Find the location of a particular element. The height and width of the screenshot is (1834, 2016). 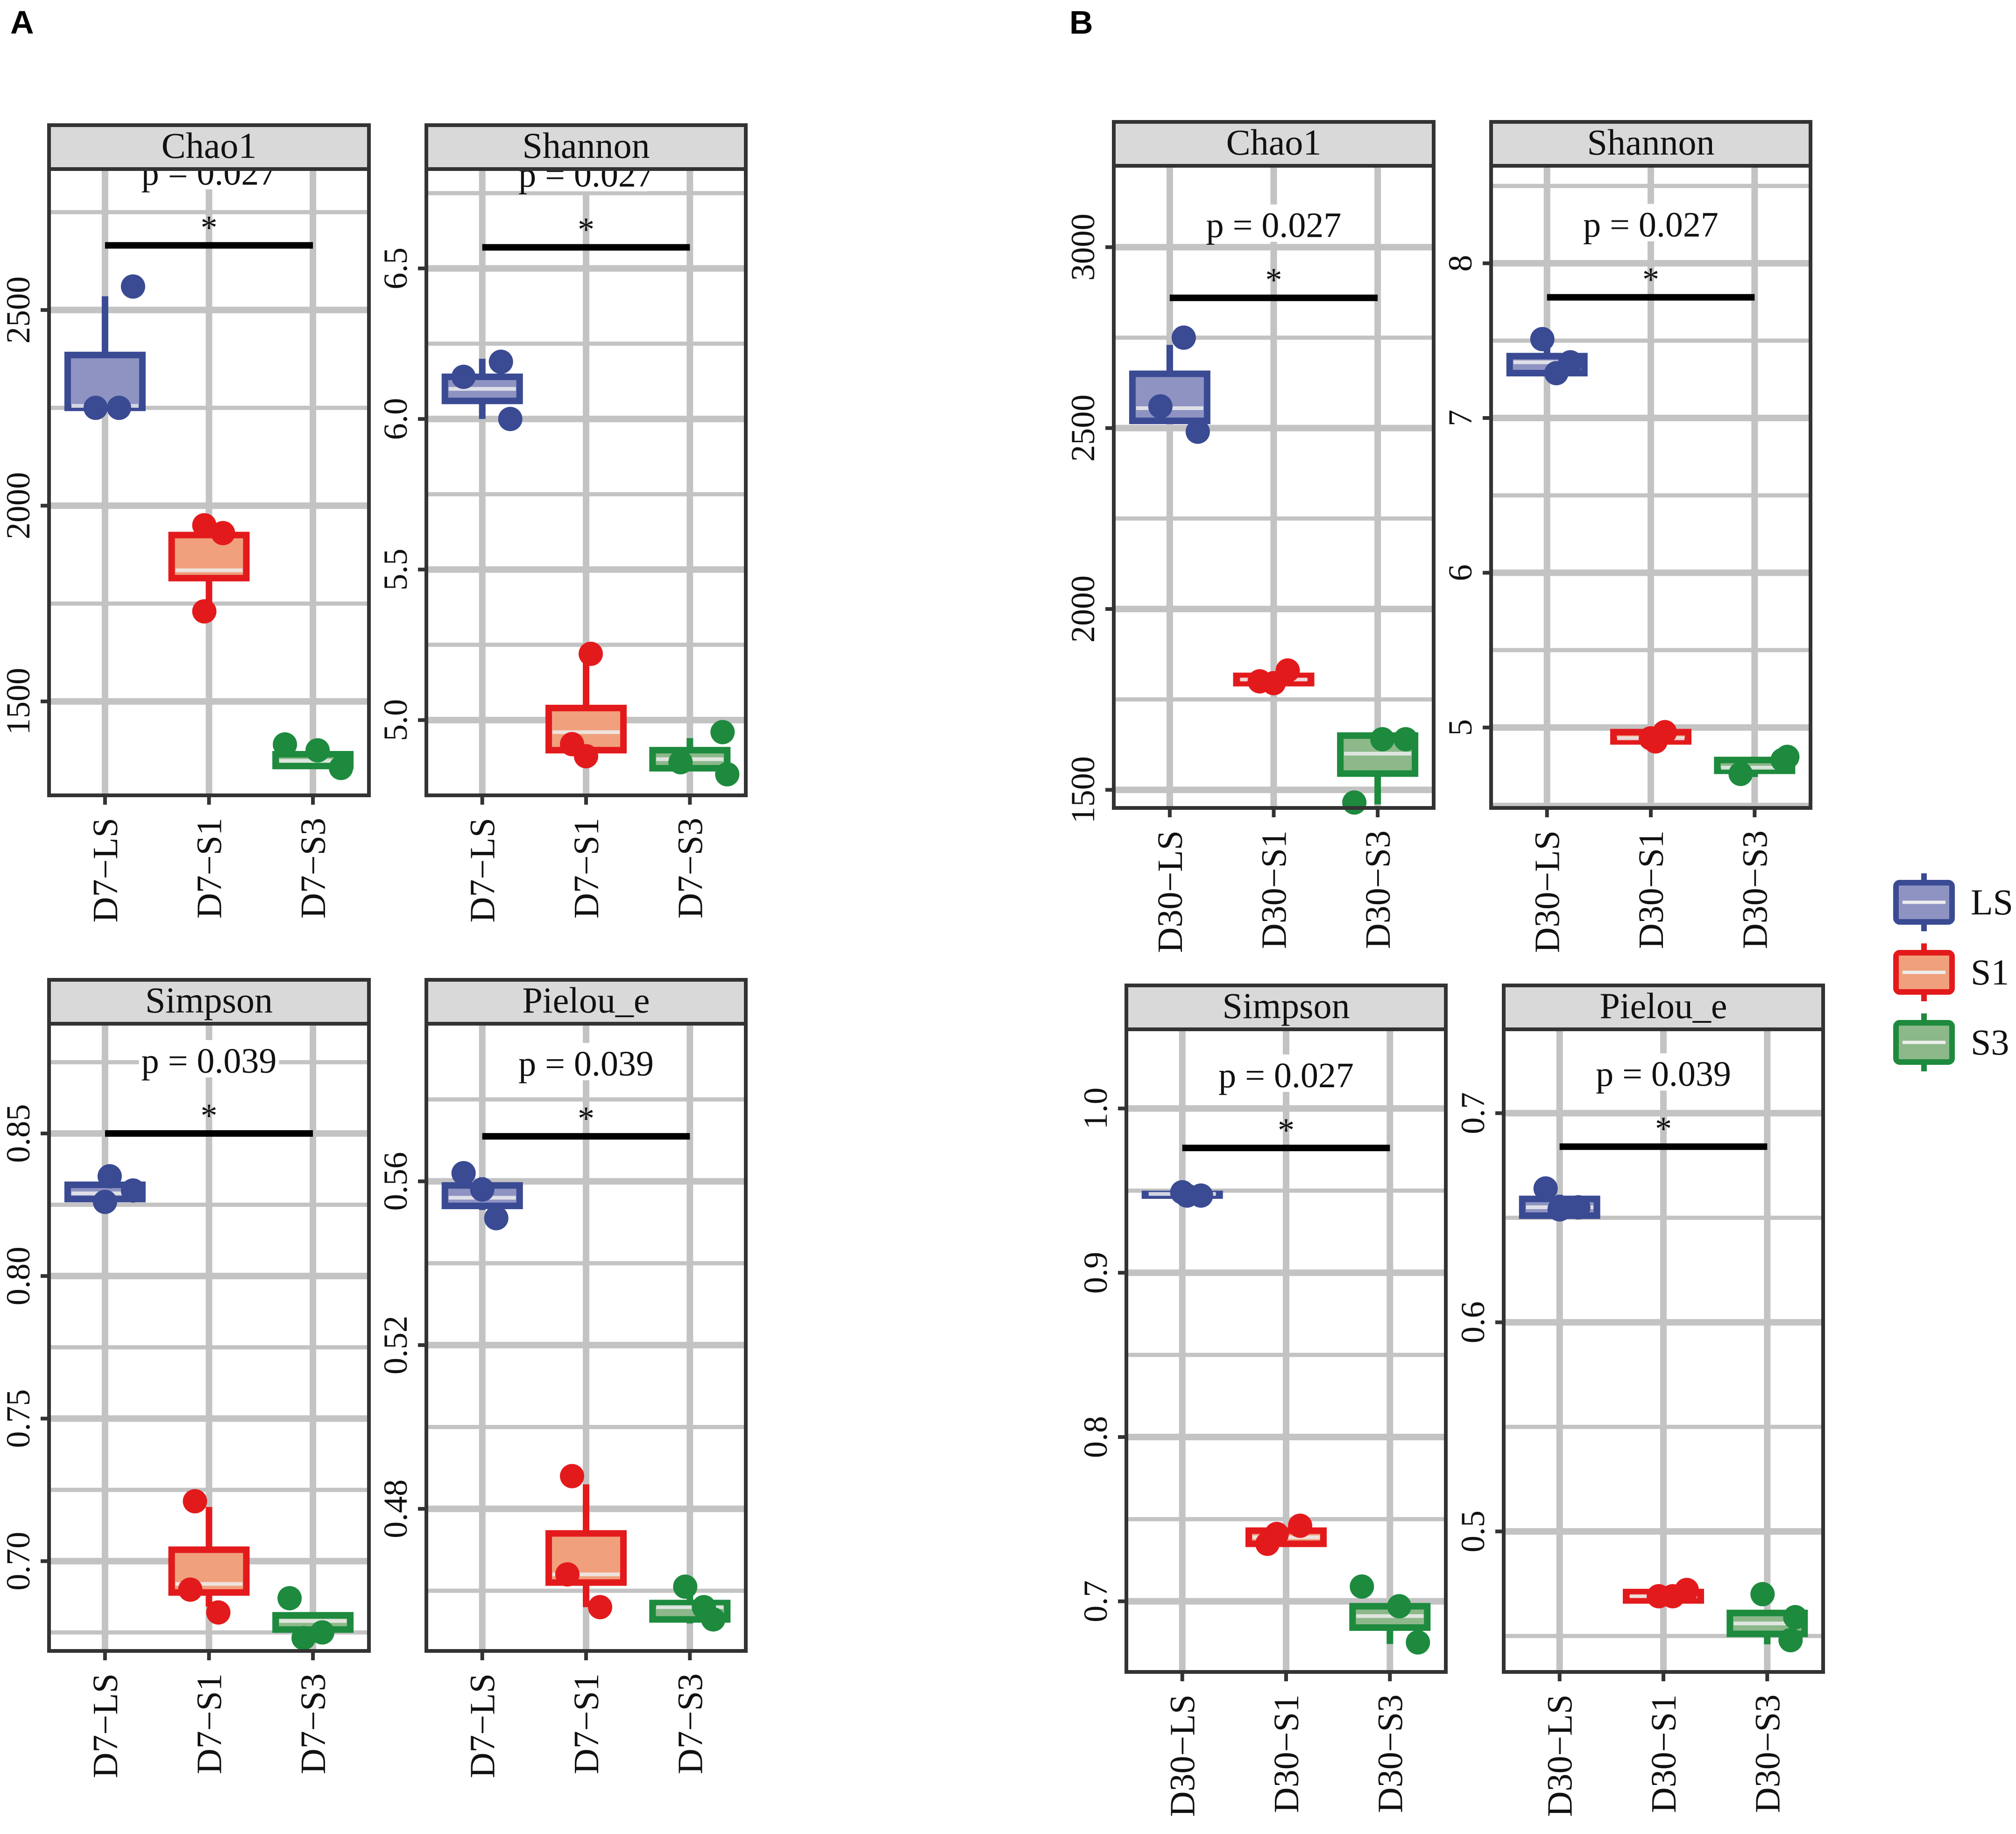

y-tick-label: 2000 is located at coordinates (18, 506).